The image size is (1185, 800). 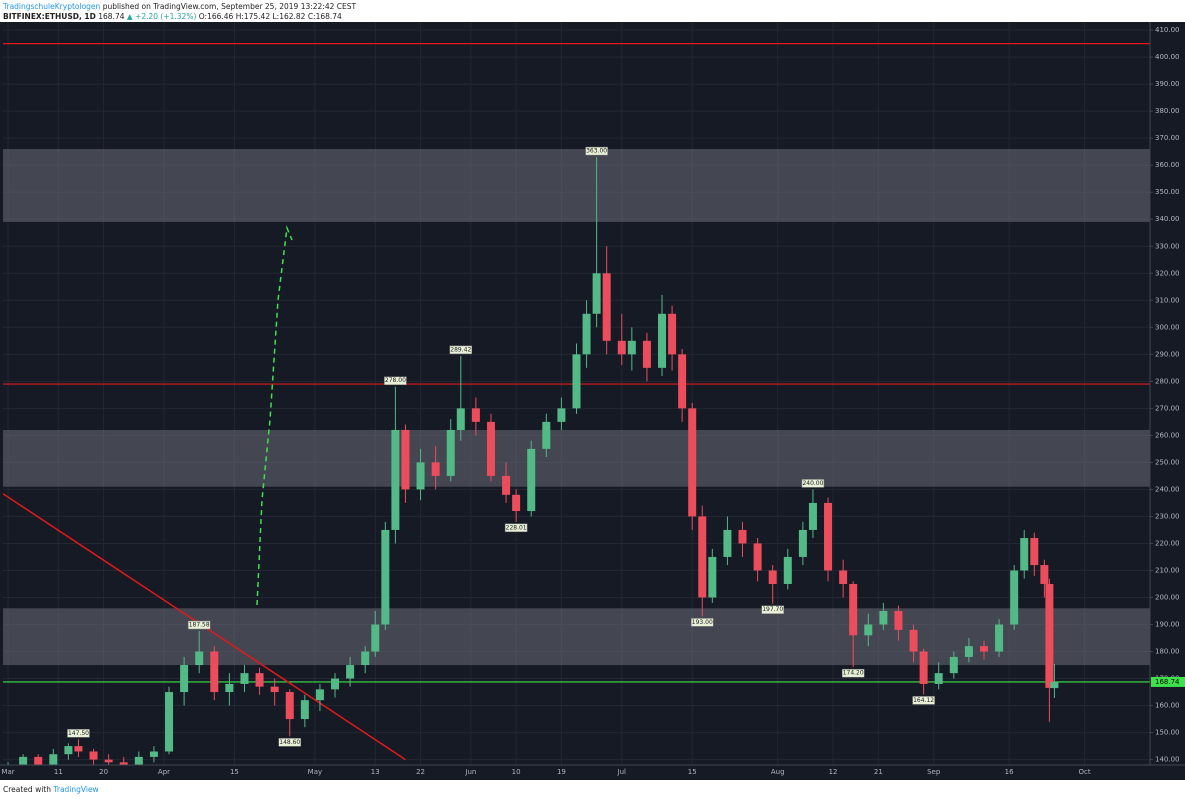 I want to click on y-tick-label: 330.00, so click(x=1167, y=246).